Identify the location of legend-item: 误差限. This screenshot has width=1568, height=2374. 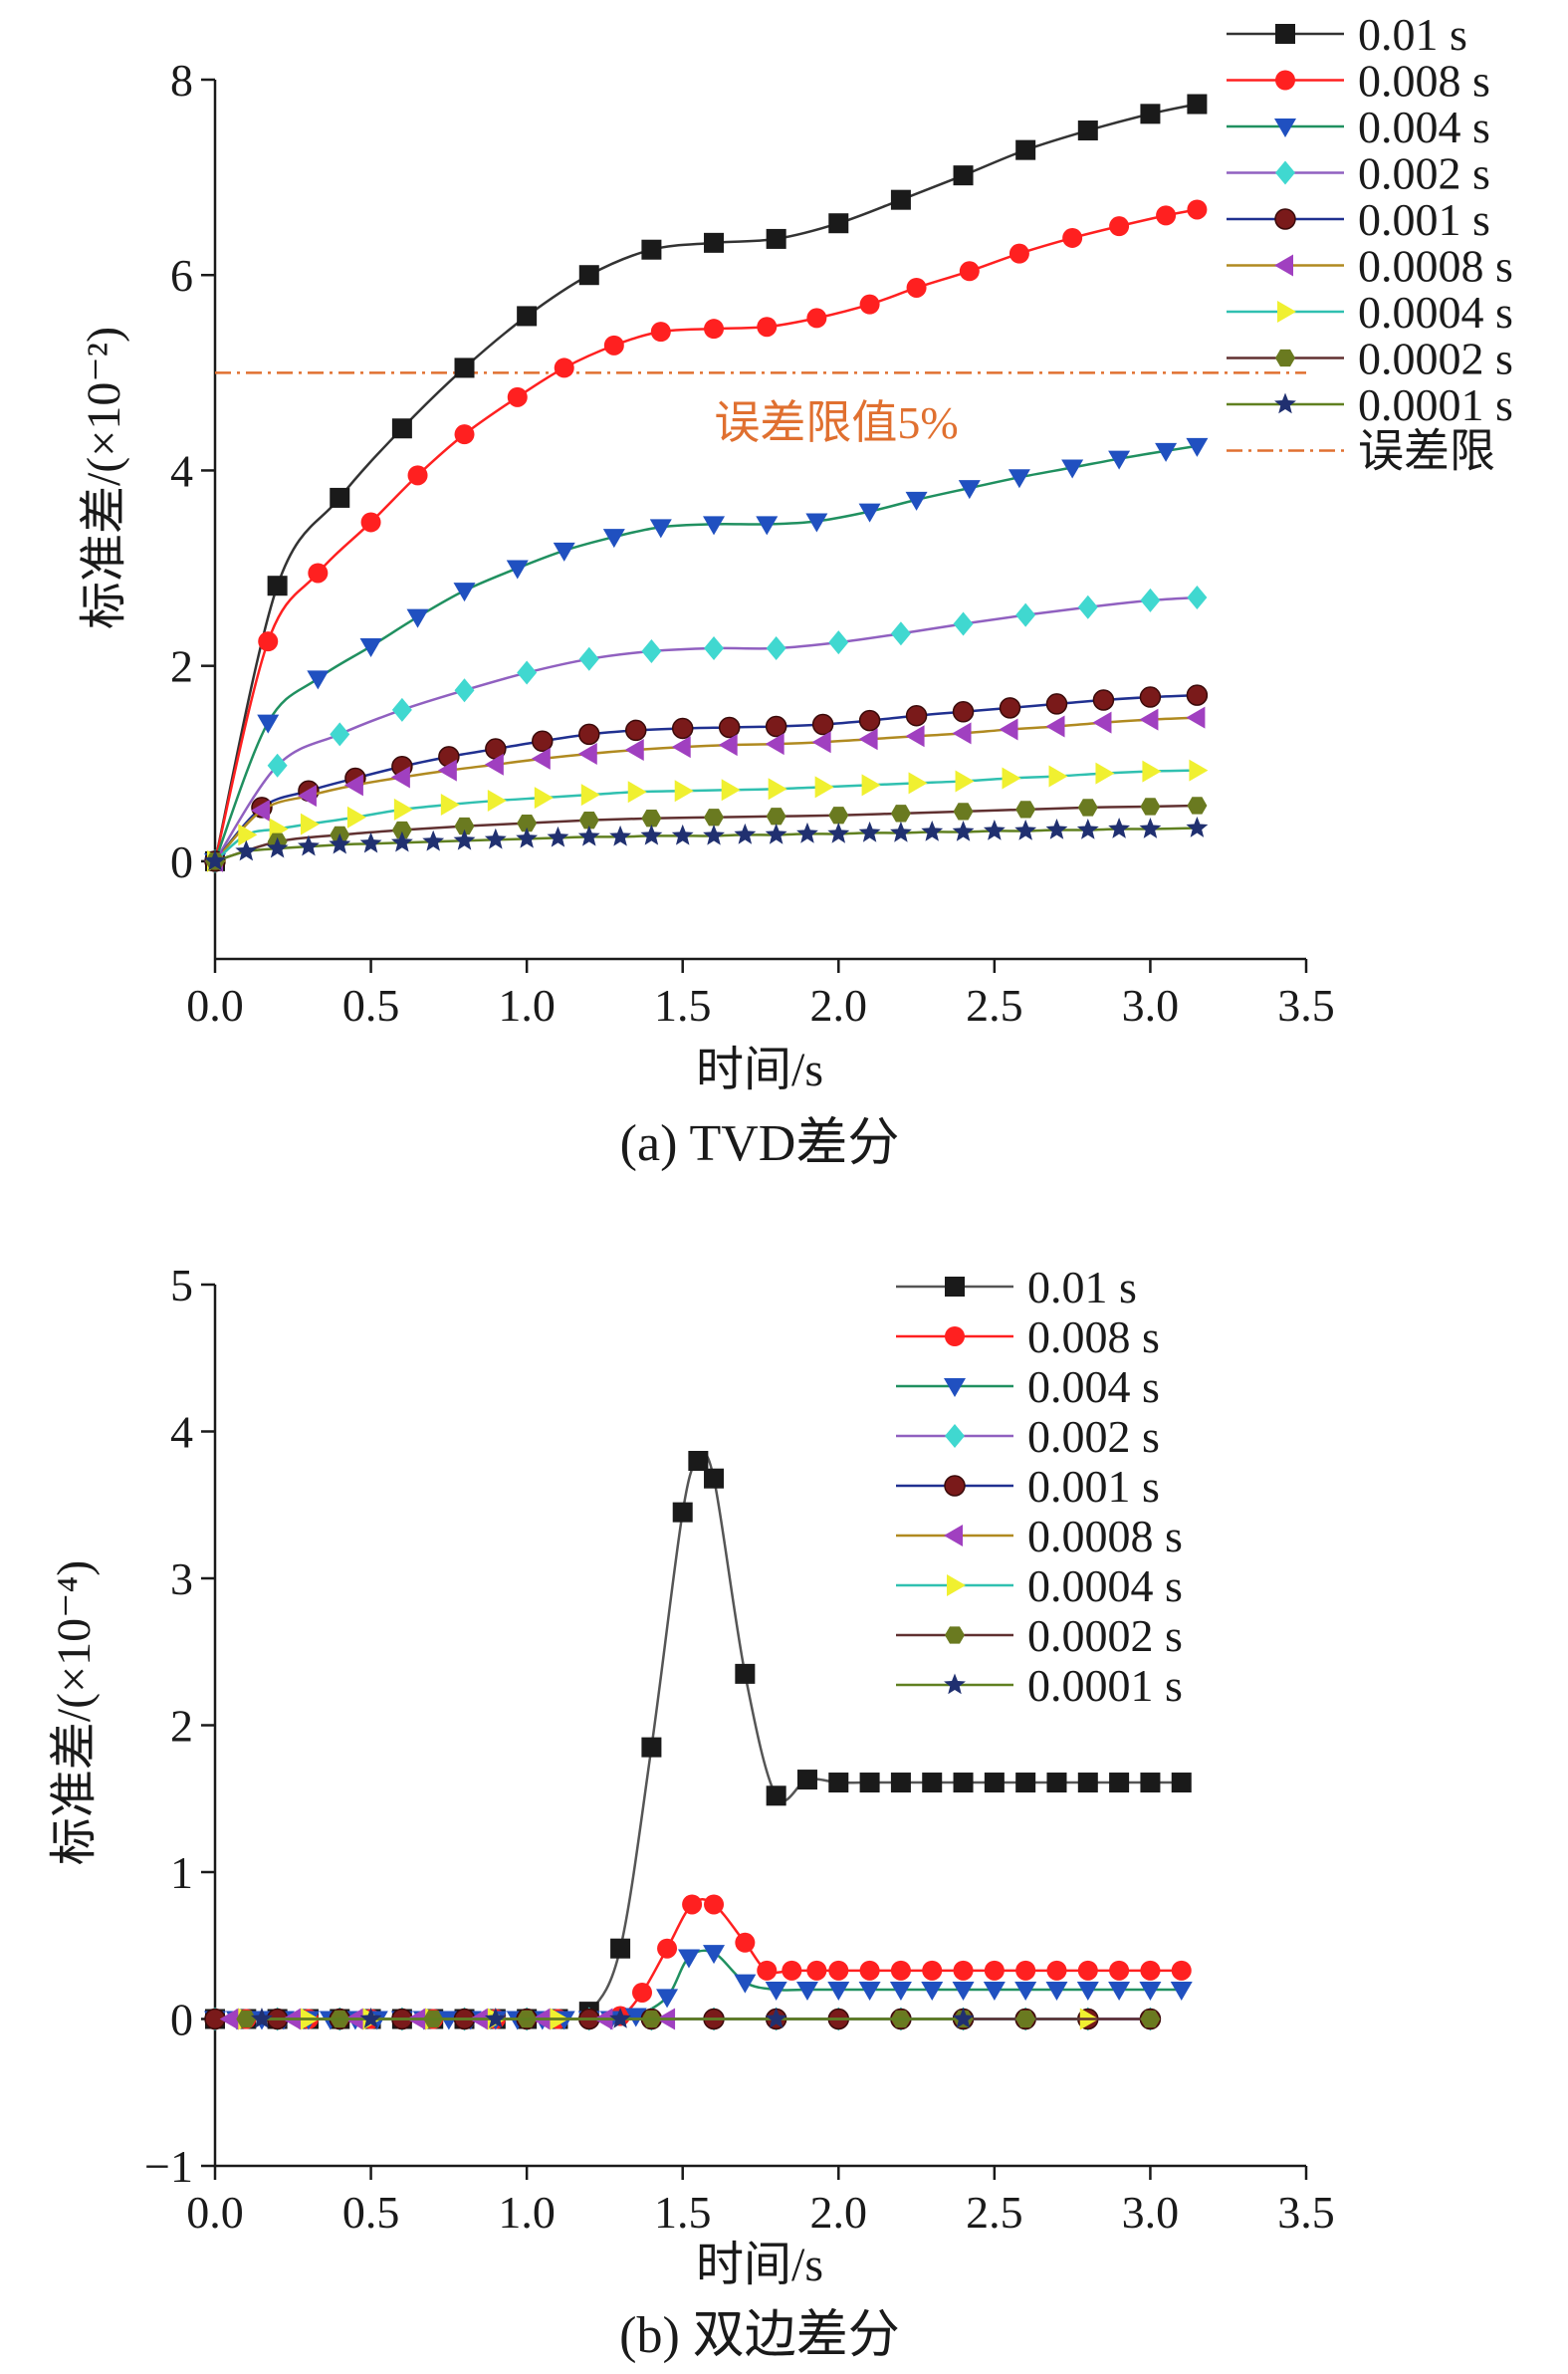
(1361, 451).